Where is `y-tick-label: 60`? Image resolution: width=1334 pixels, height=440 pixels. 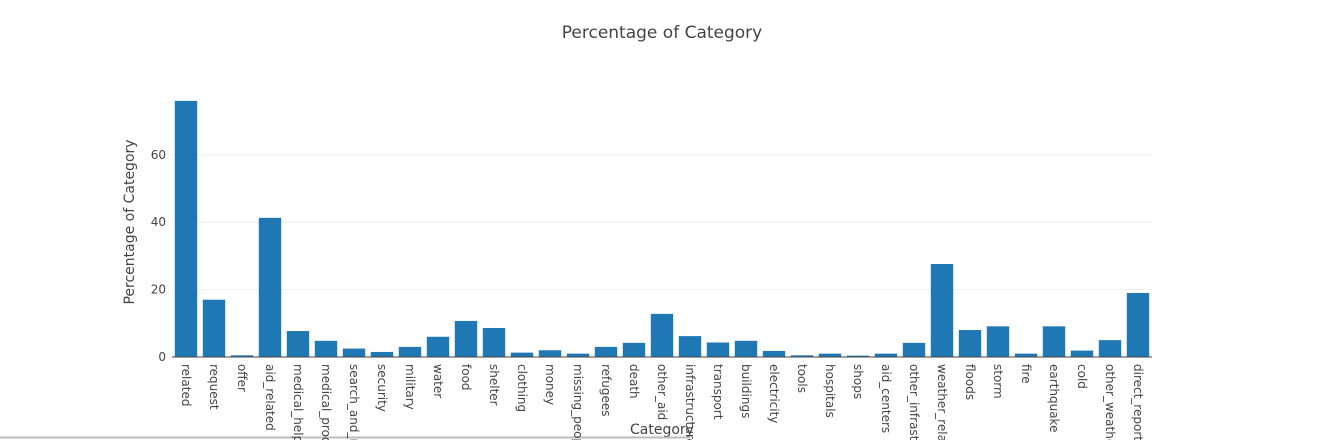
y-tick-label: 60 is located at coordinates (158, 155).